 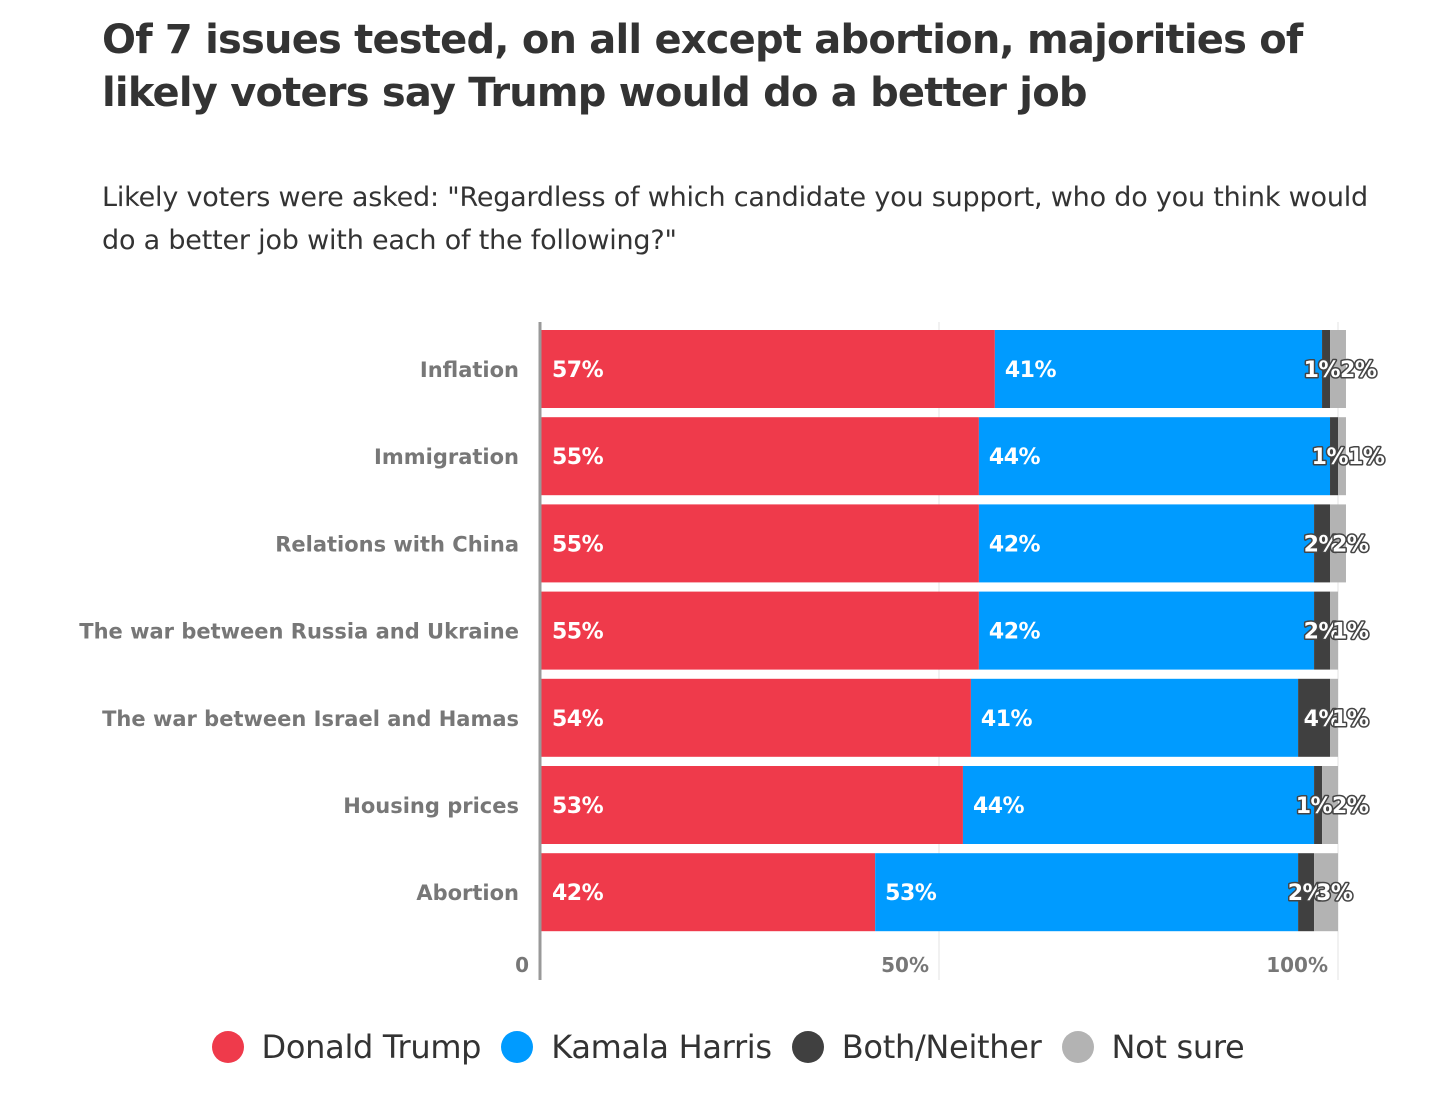 What do you see at coordinates (1350, 544) in the screenshot?
I see `value-label-notsure-2: 2%` at bounding box center [1350, 544].